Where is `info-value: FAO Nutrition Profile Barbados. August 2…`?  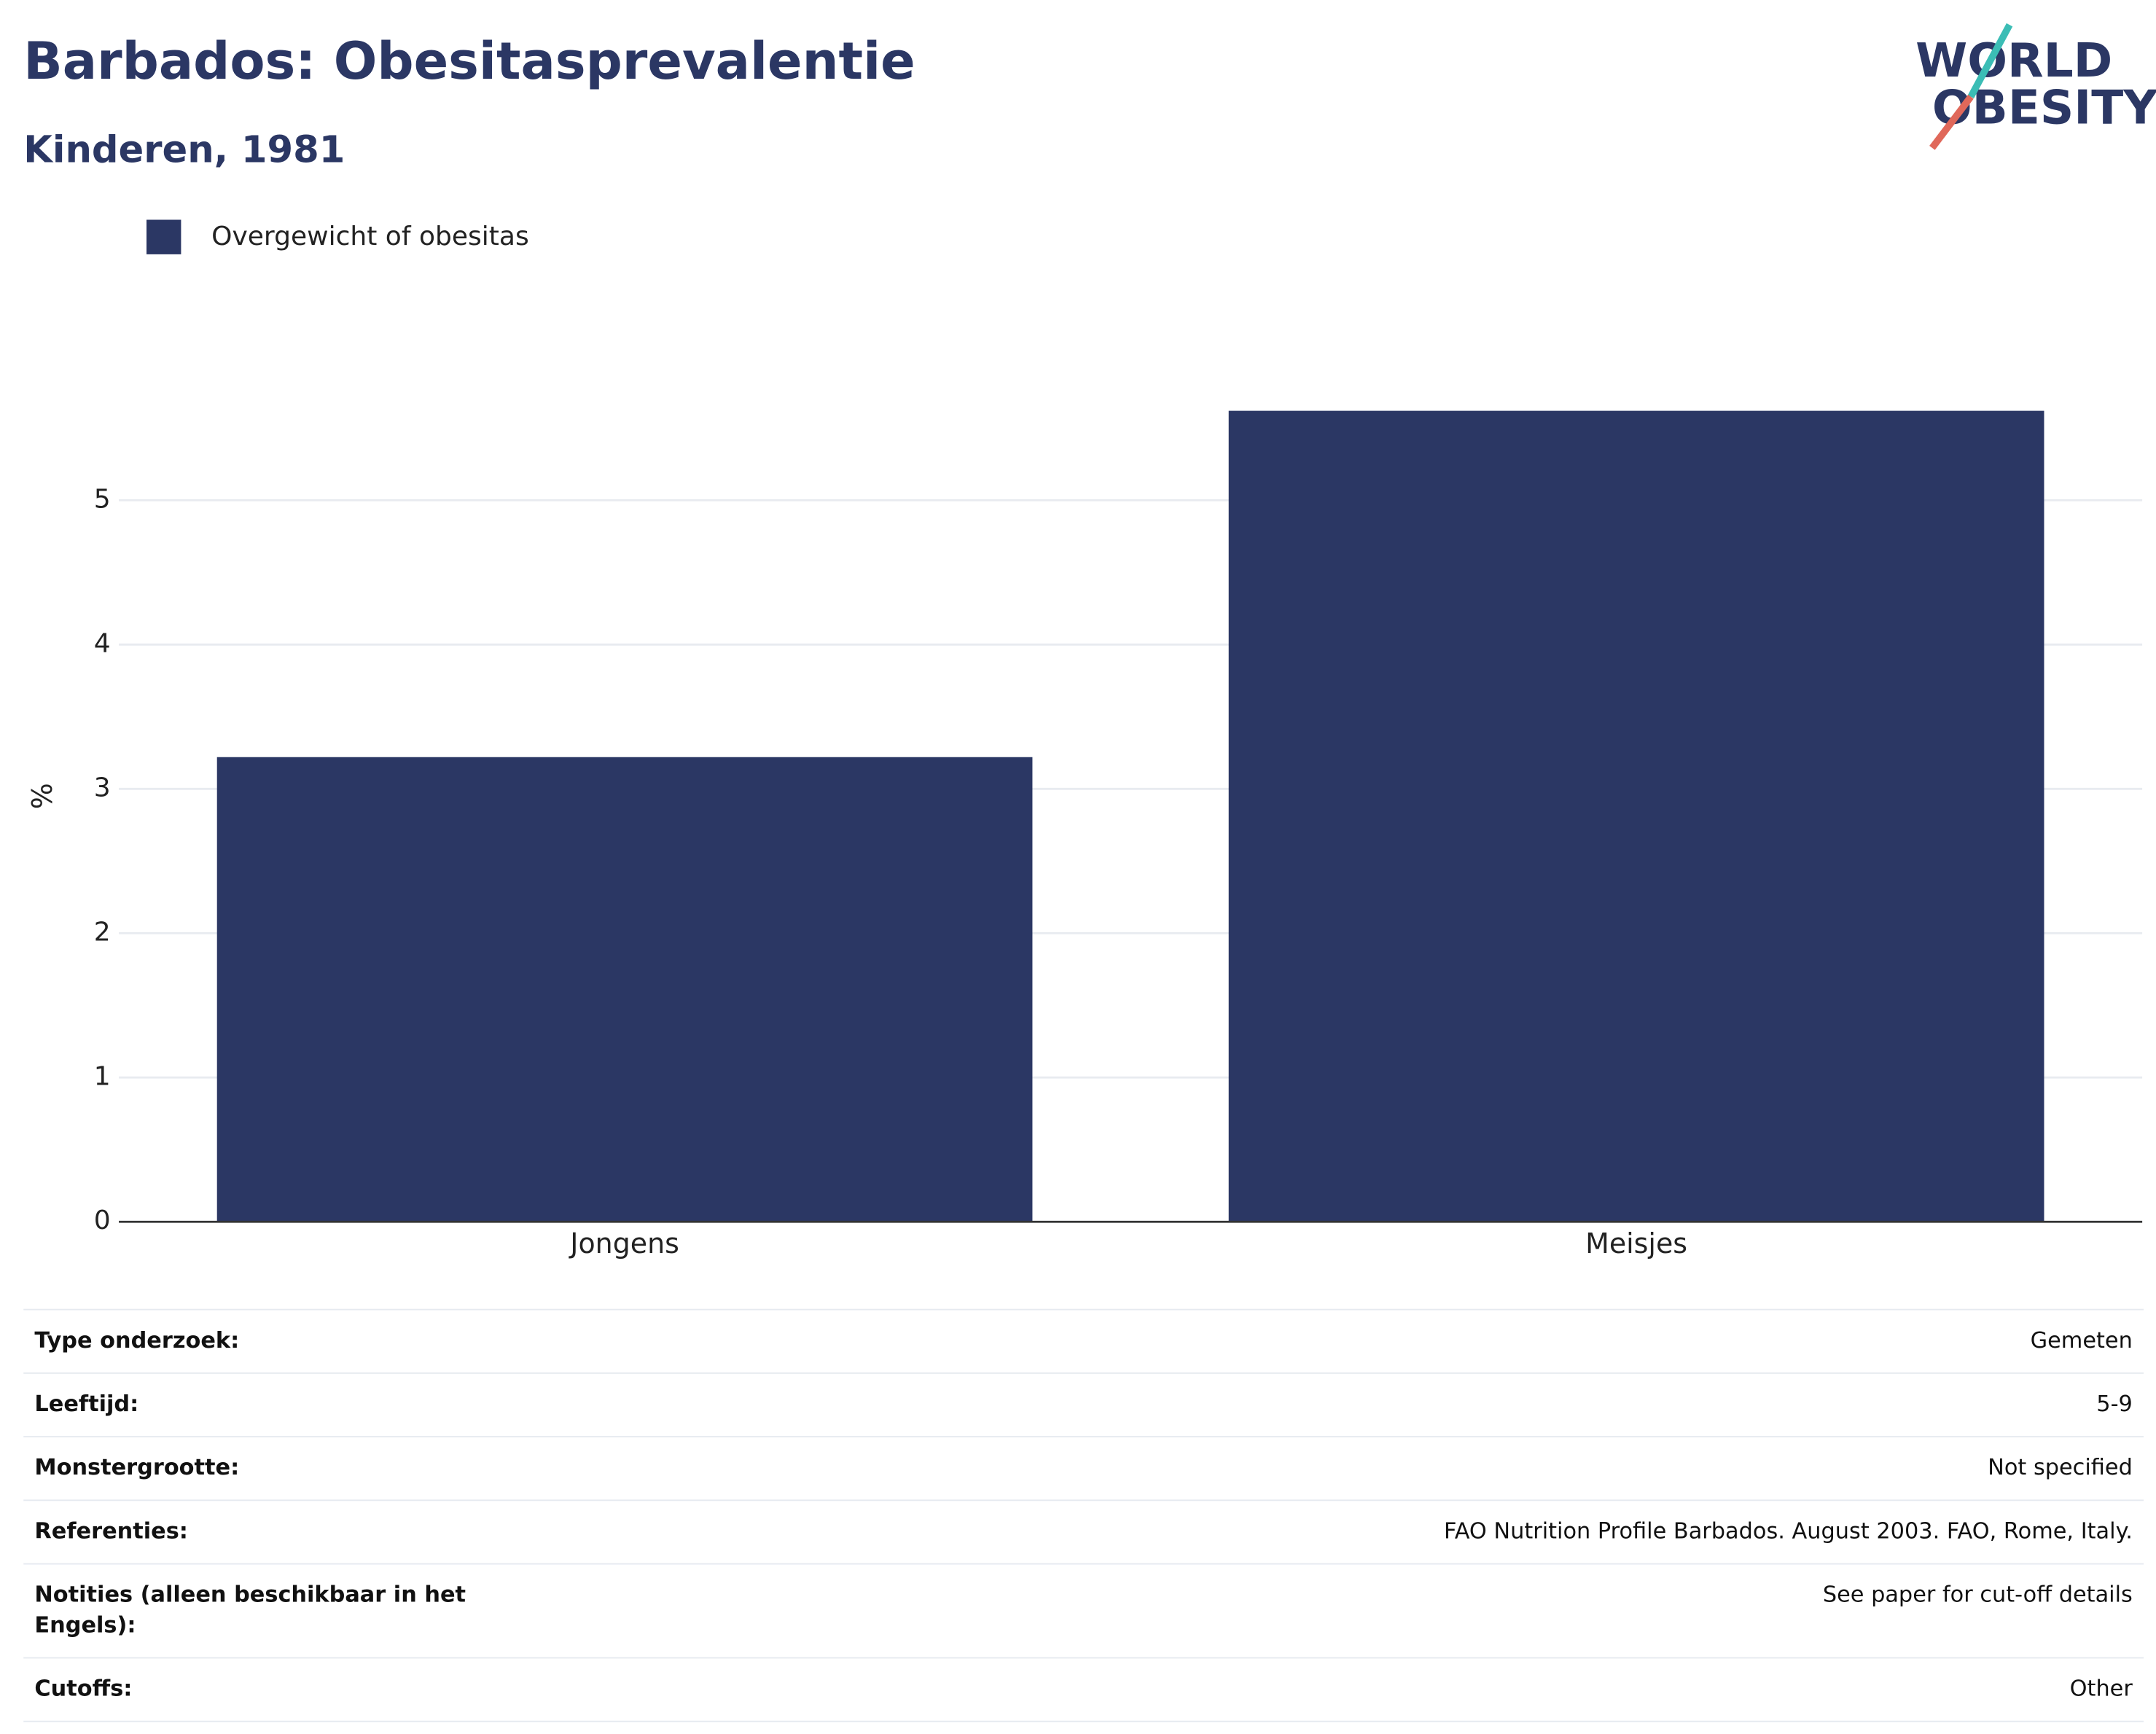
info-value: FAO Nutrition Profile Barbados. August 2… is located at coordinates (1788, 1531).